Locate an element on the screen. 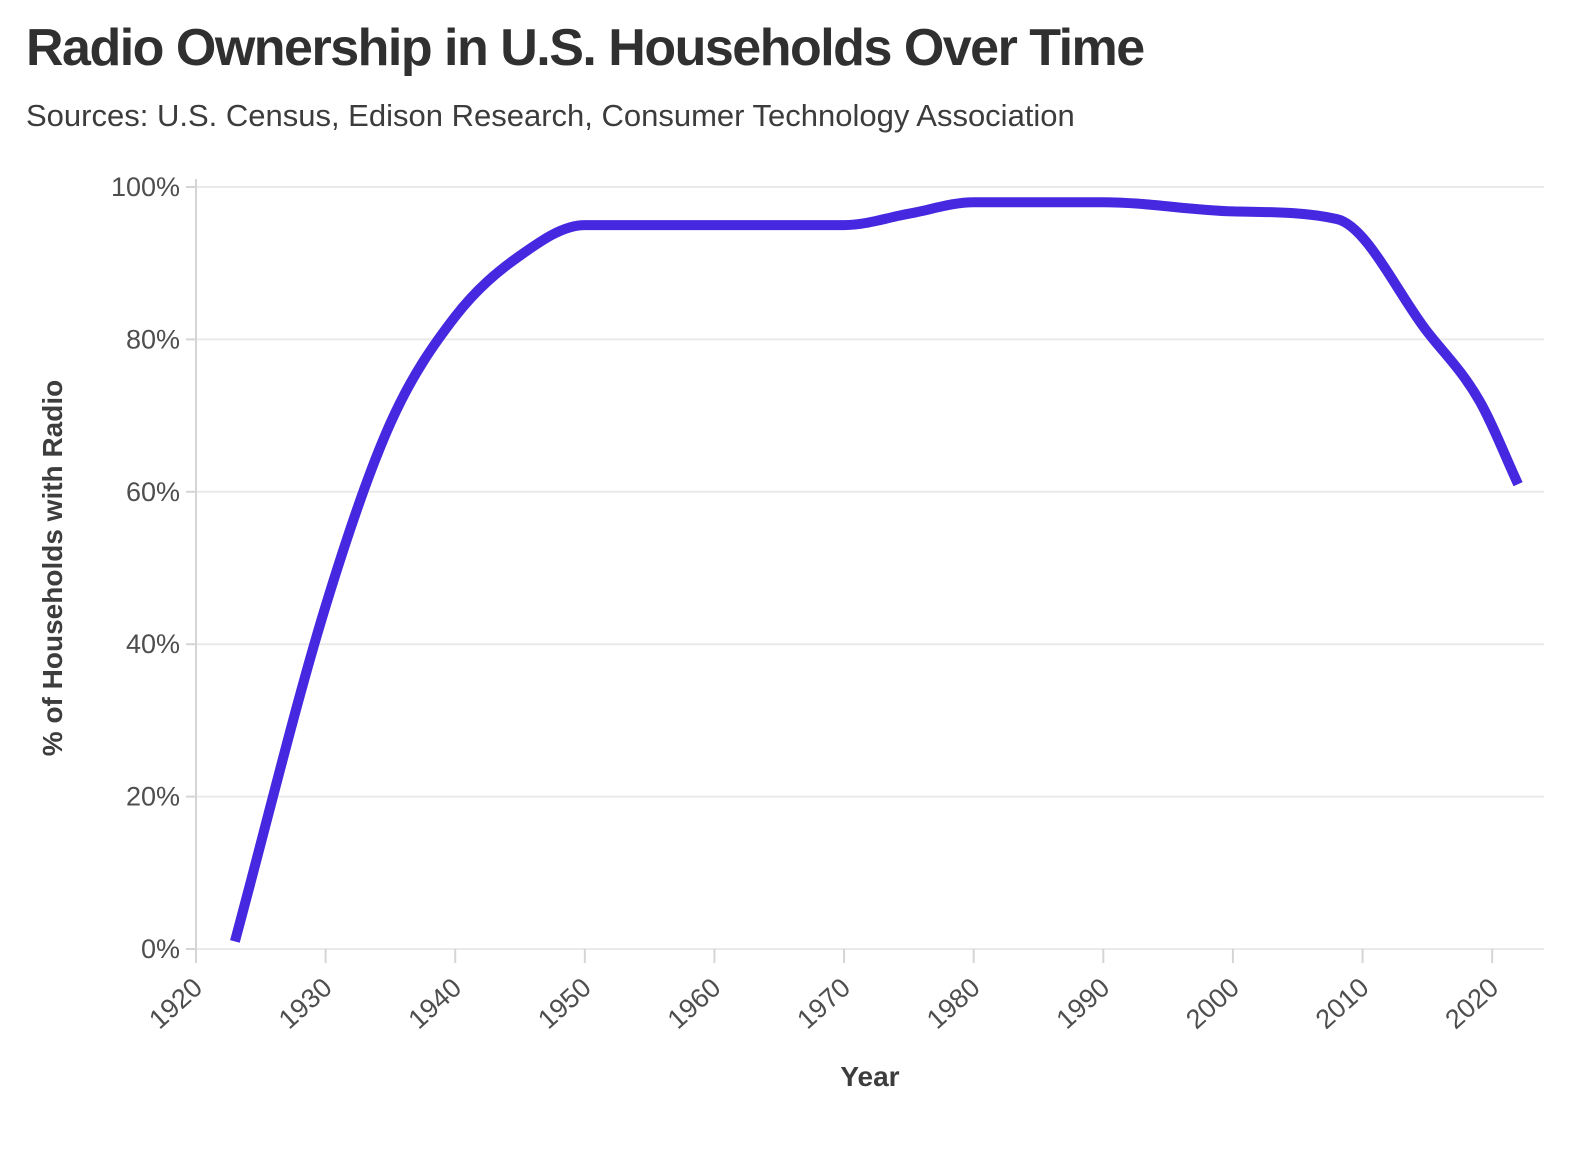 The image size is (1588, 1150). x-tick-label-1920: 1920 is located at coordinates (175, 1003).